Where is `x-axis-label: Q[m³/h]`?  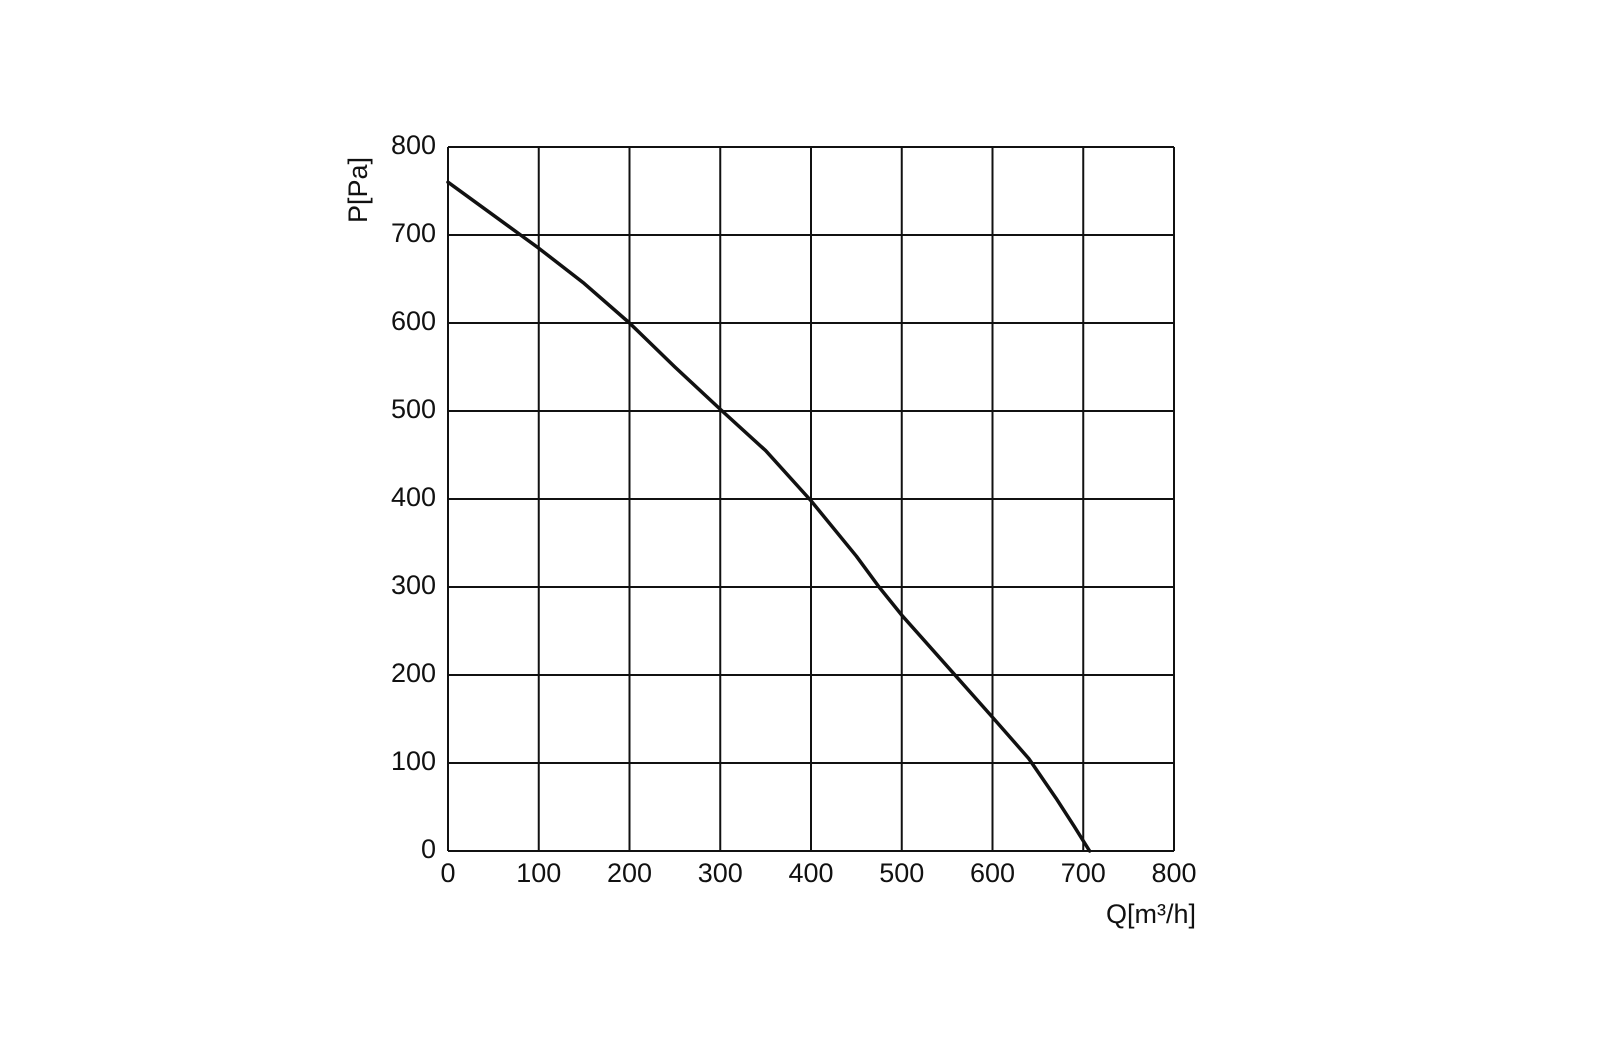
x-axis-label: Q[m³/h] is located at coordinates (1151, 914).